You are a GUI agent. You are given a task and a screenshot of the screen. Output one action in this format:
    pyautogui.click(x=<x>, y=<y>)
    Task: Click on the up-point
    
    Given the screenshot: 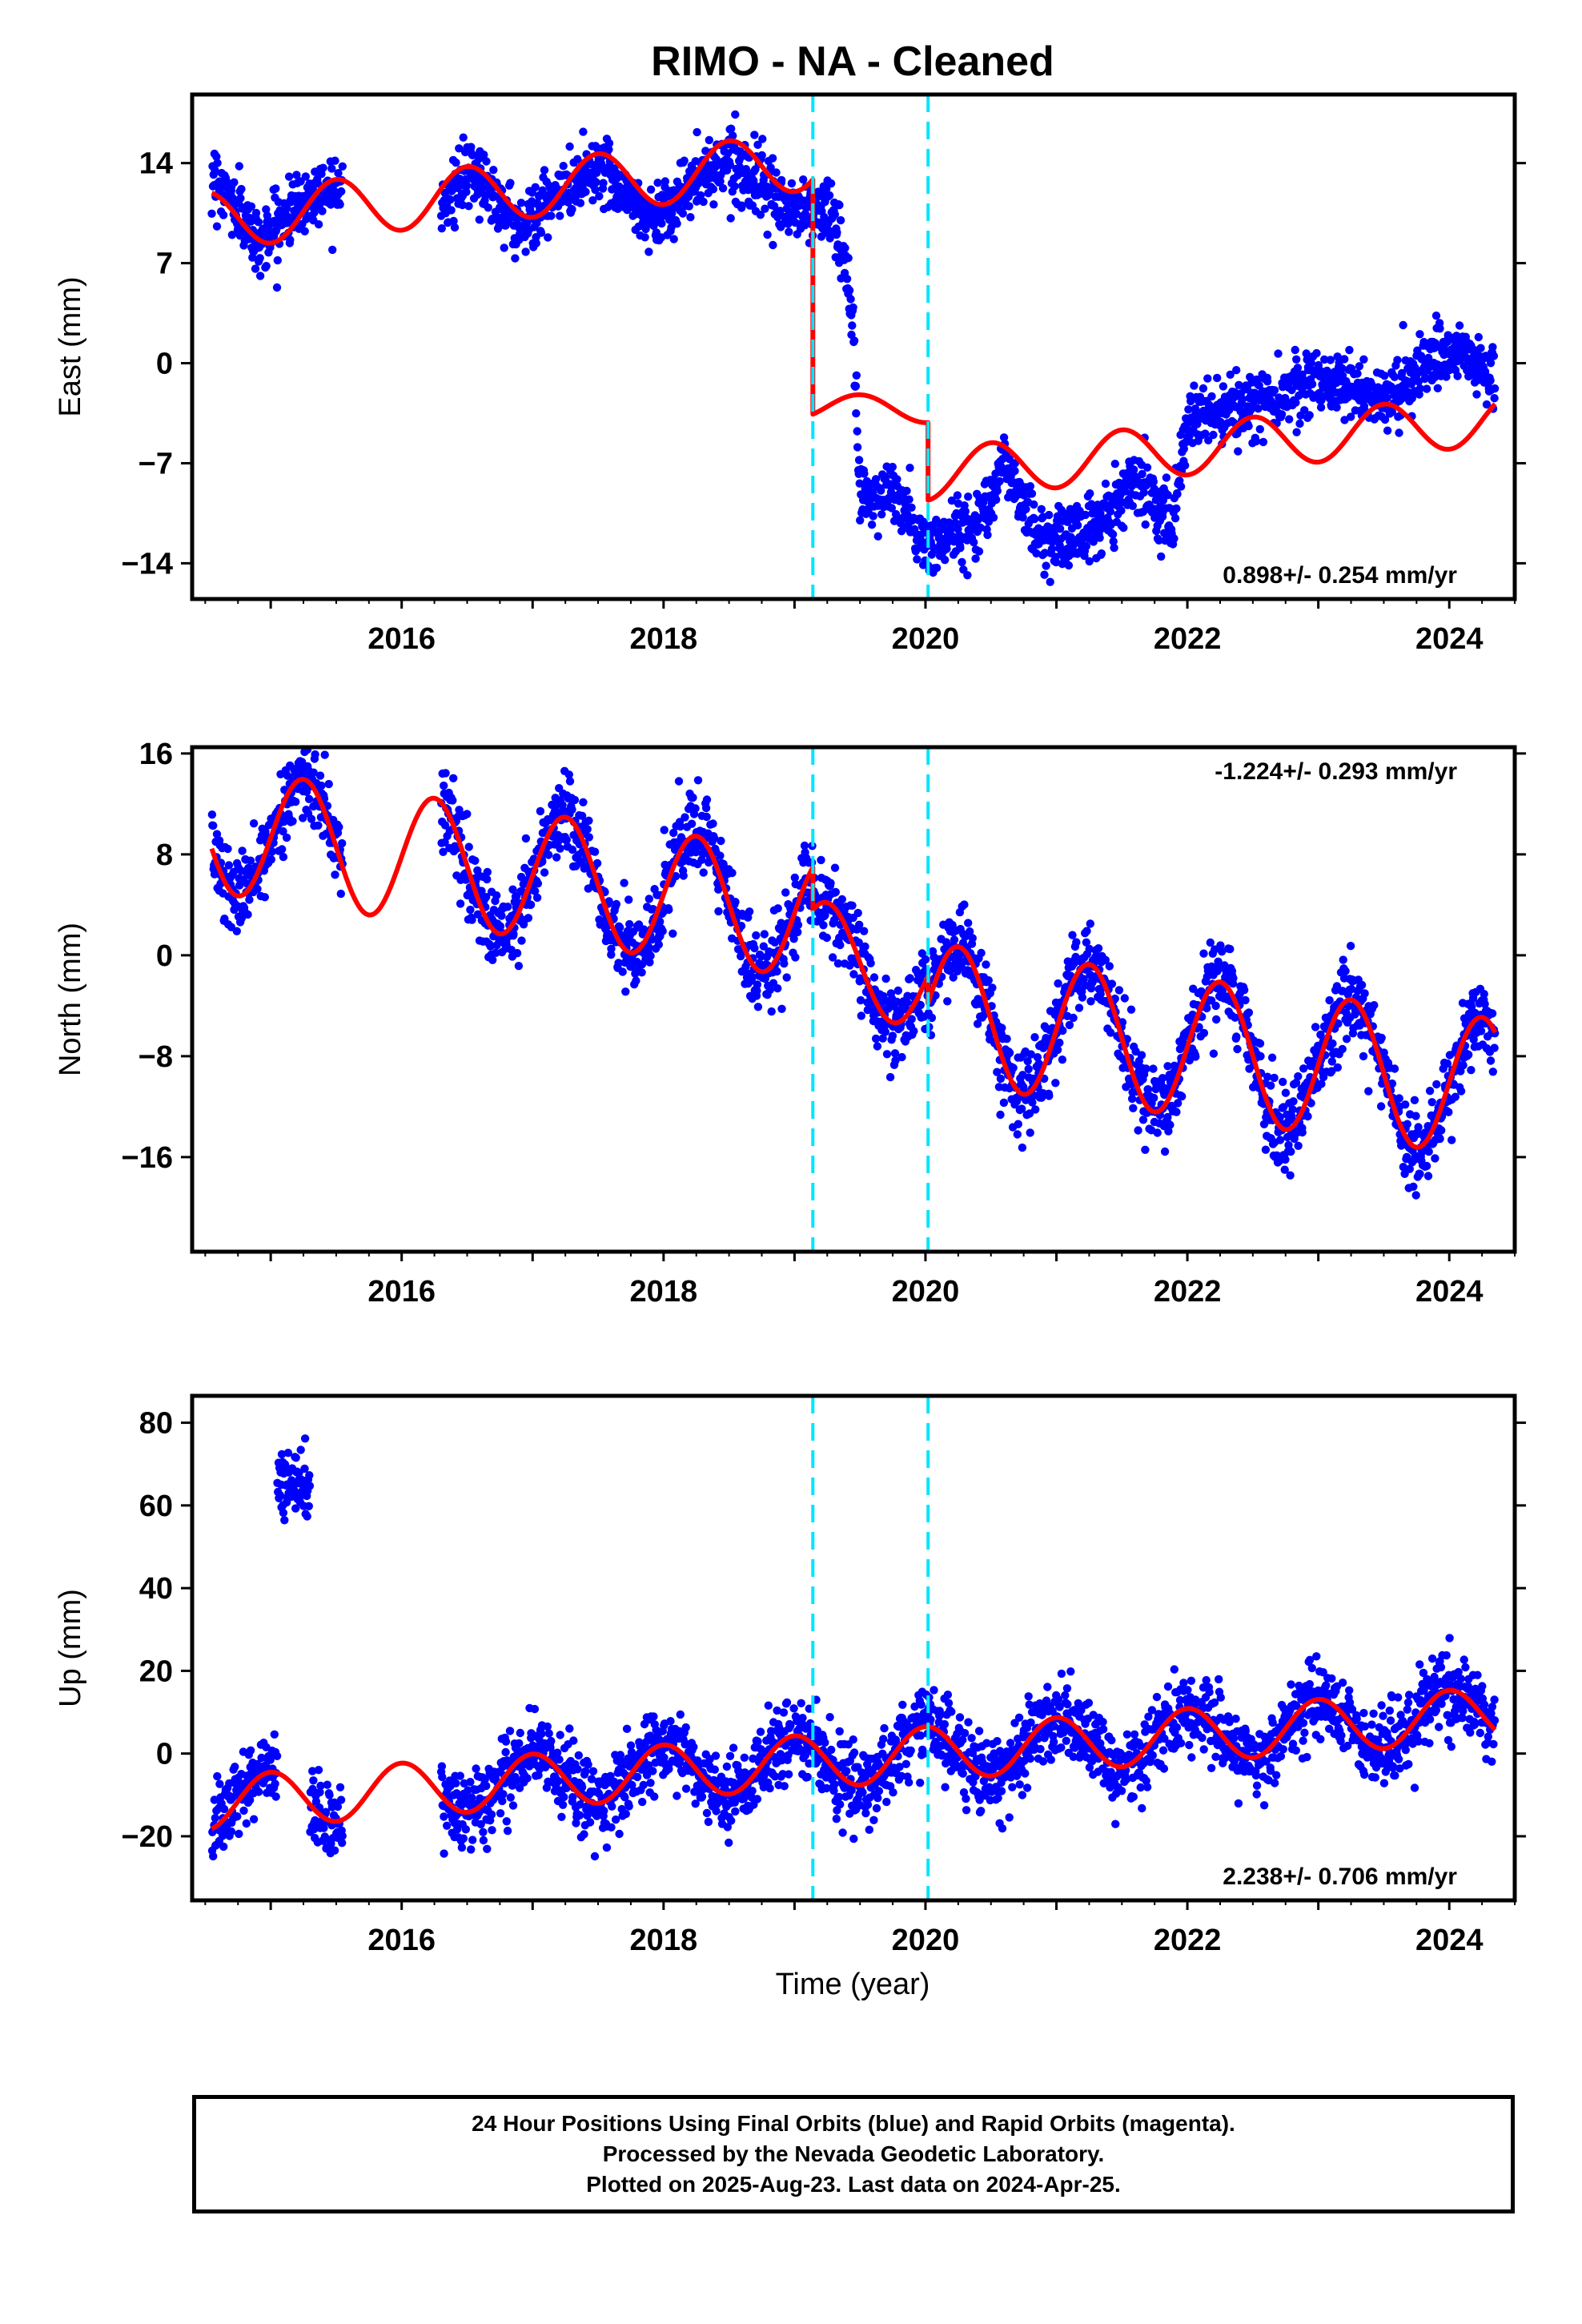 What is the action you would take?
    pyautogui.click(x=274, y=1735)
    